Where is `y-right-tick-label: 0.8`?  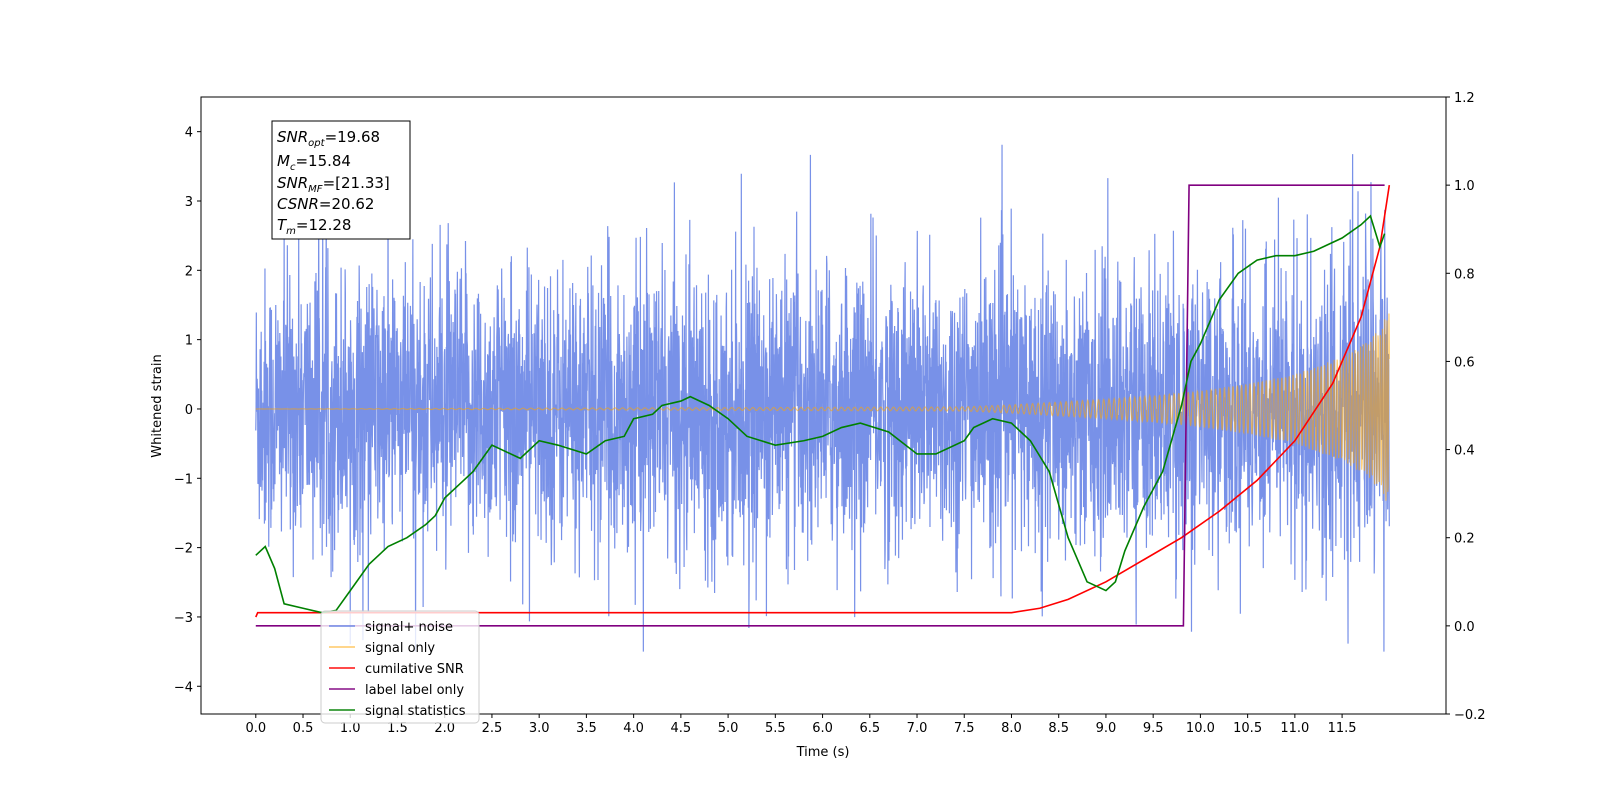
y-right-tick-label: 0.8 is located at coordinates (1464, 274).